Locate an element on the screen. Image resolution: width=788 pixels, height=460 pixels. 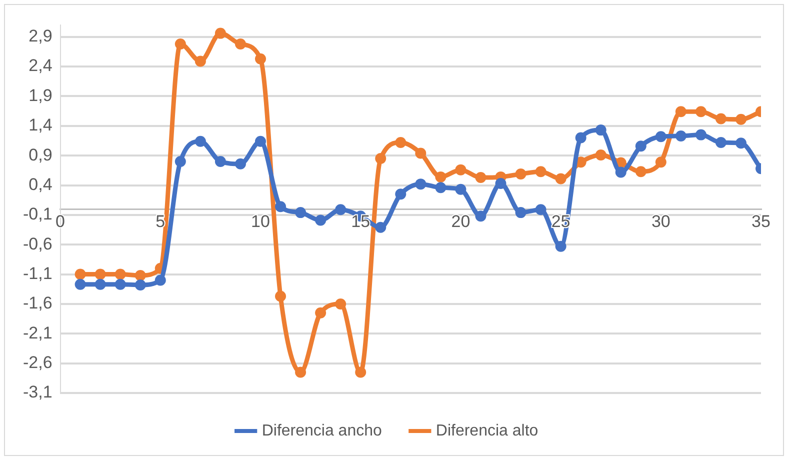
x-tick-label: 10 is located at coordinates (260, 221).